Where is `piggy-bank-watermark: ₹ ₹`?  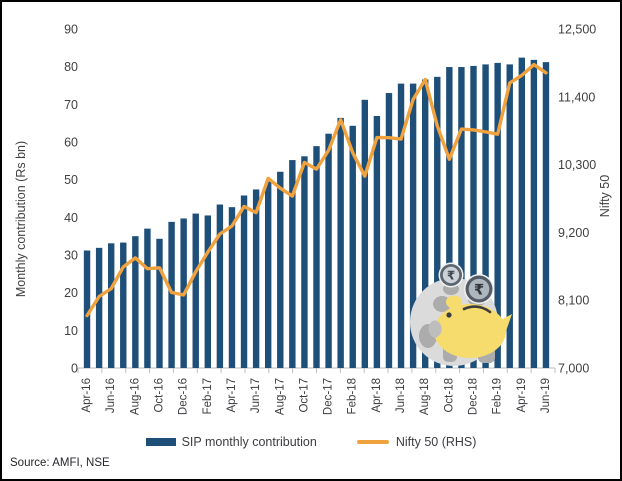
piggy-bank-watermark: ₹ ₹ is located at coordinates (461, 314).